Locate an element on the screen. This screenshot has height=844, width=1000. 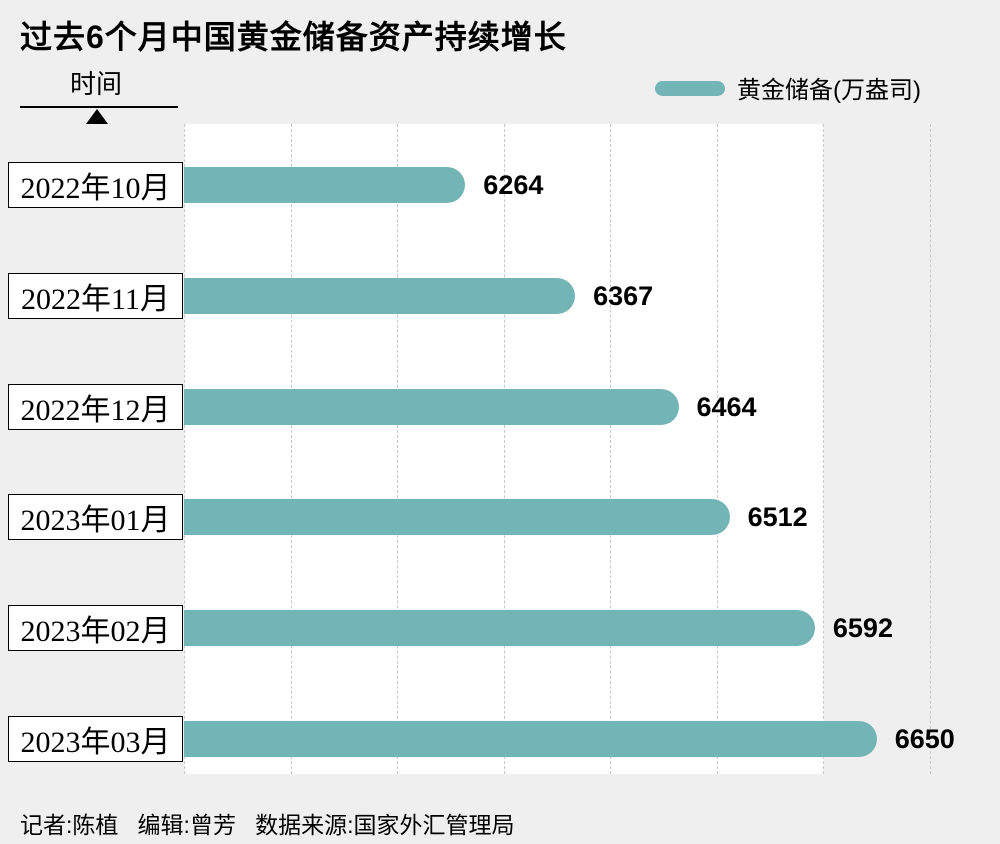
value-label: 6512 is located at coordinates (777, 517).